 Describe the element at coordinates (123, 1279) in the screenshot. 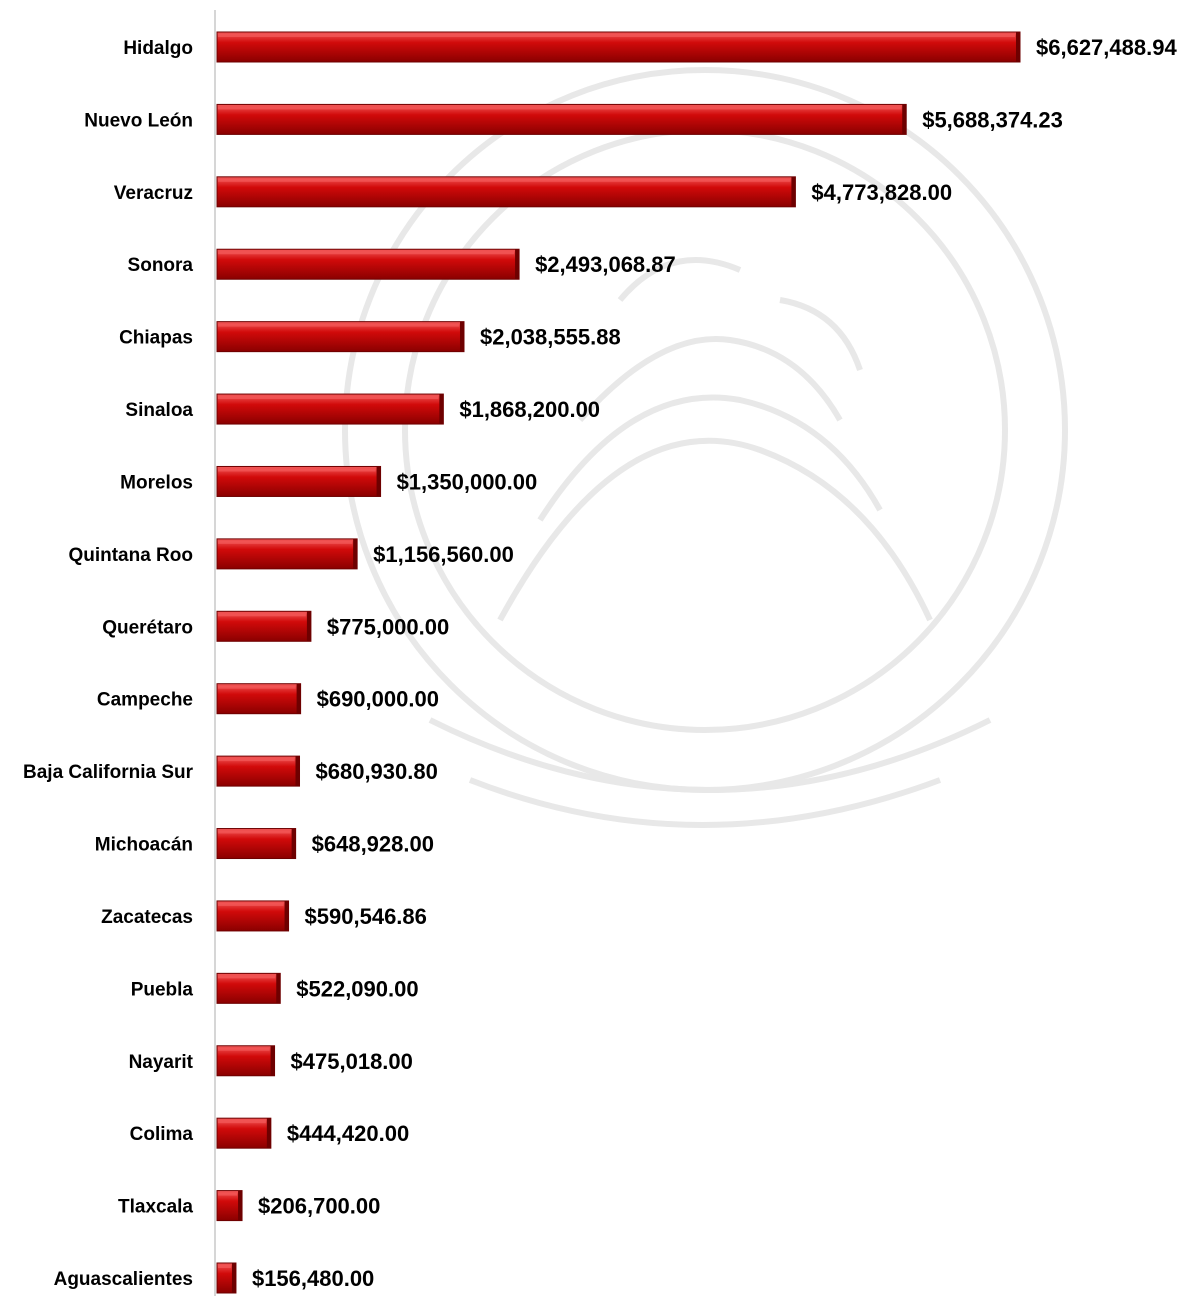

I see `category-label: Aguascalientes` at that location.